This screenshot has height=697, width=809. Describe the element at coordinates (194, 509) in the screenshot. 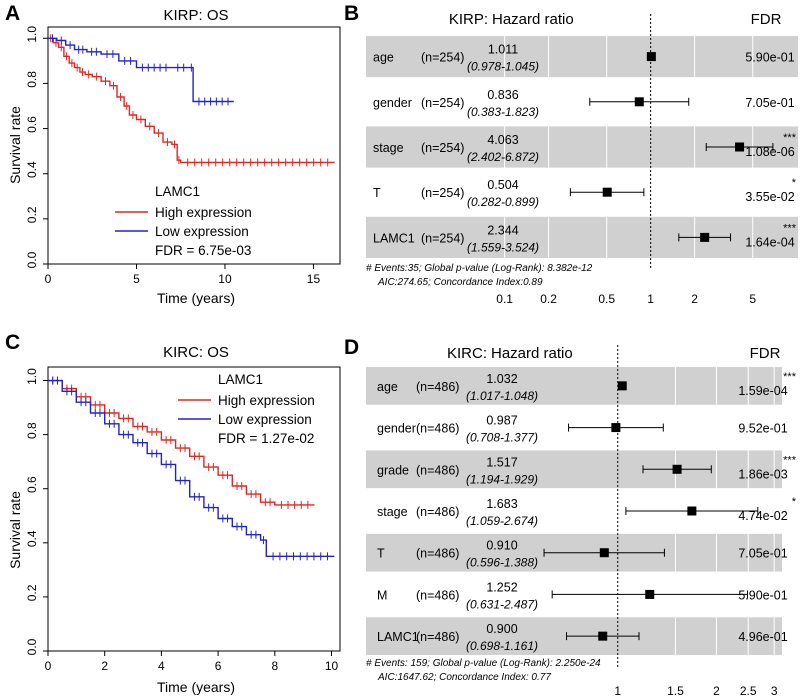

I see `plot-frame` at that location.